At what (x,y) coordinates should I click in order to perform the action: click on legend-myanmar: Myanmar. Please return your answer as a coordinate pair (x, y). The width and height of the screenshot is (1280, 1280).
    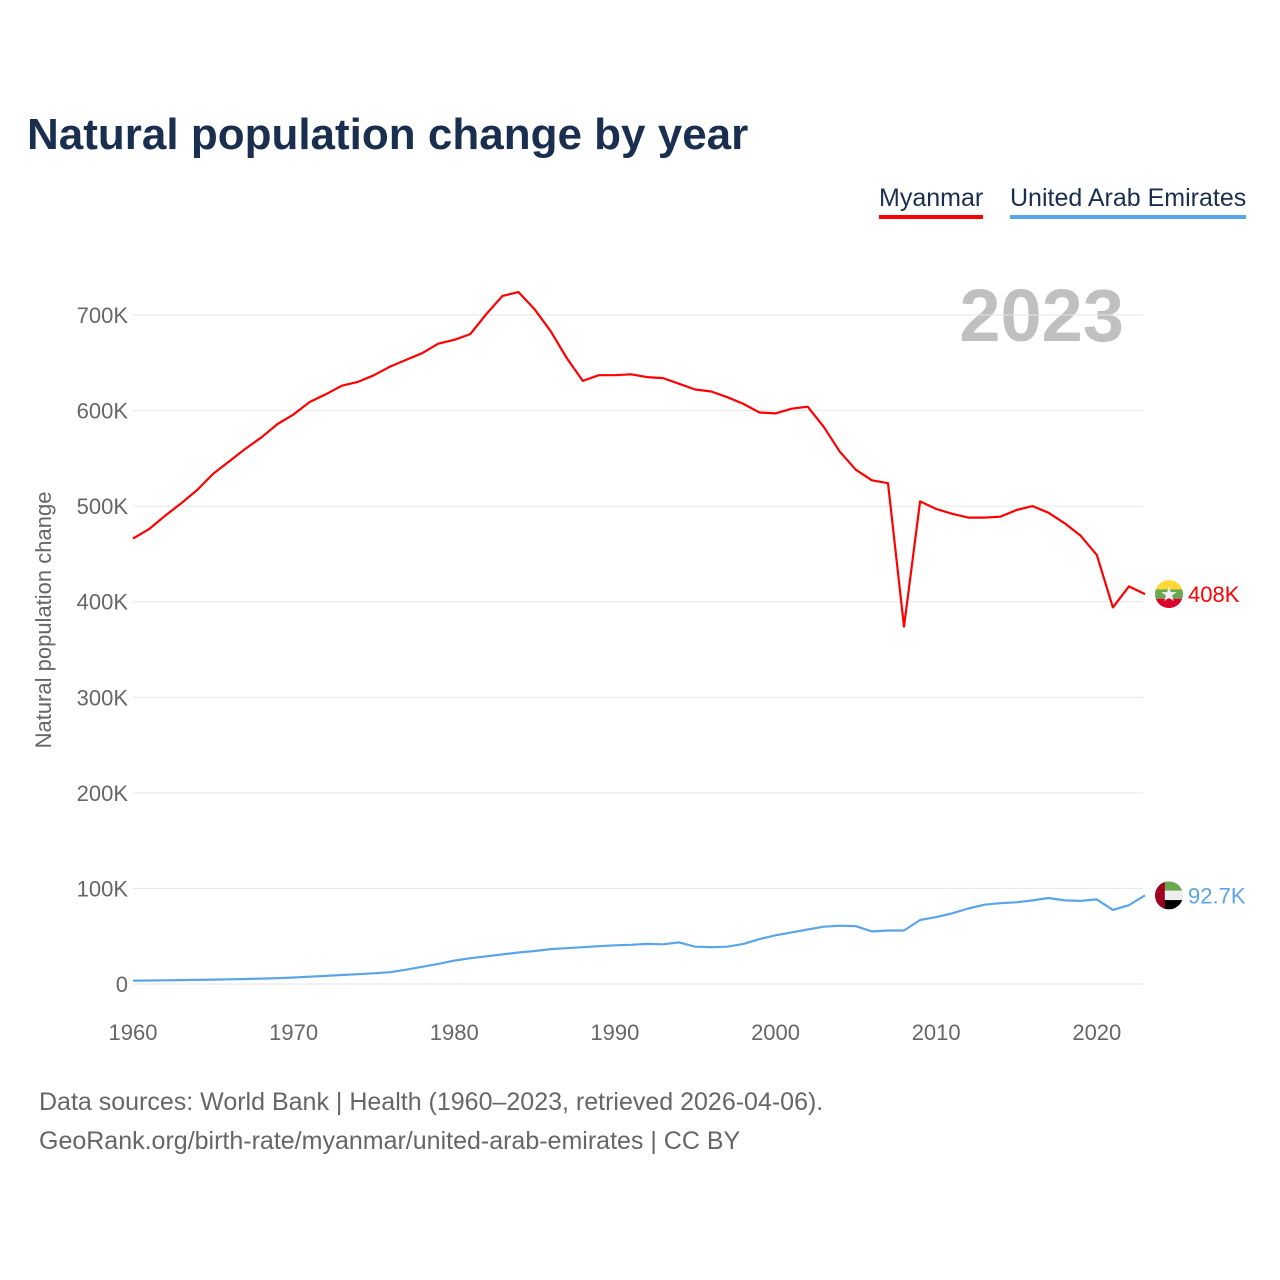
    Looking at the image, I should click on (931, 201).